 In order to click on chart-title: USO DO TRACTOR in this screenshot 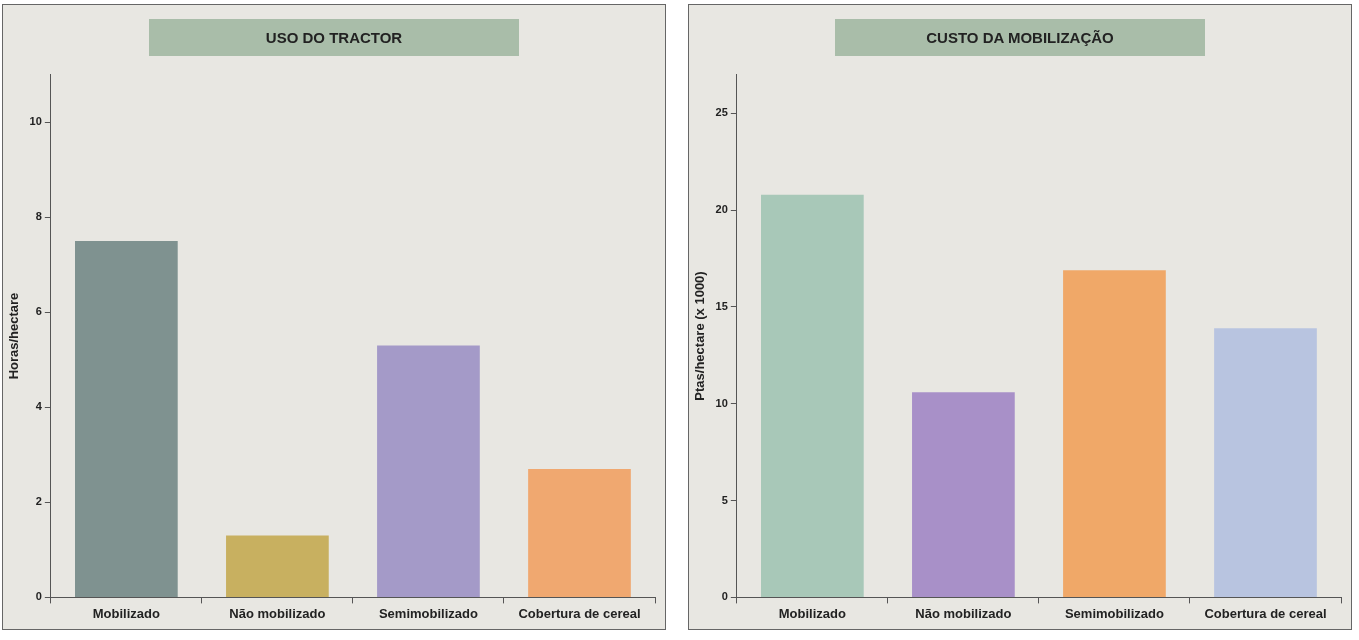, I will do `click(334, 37)`.